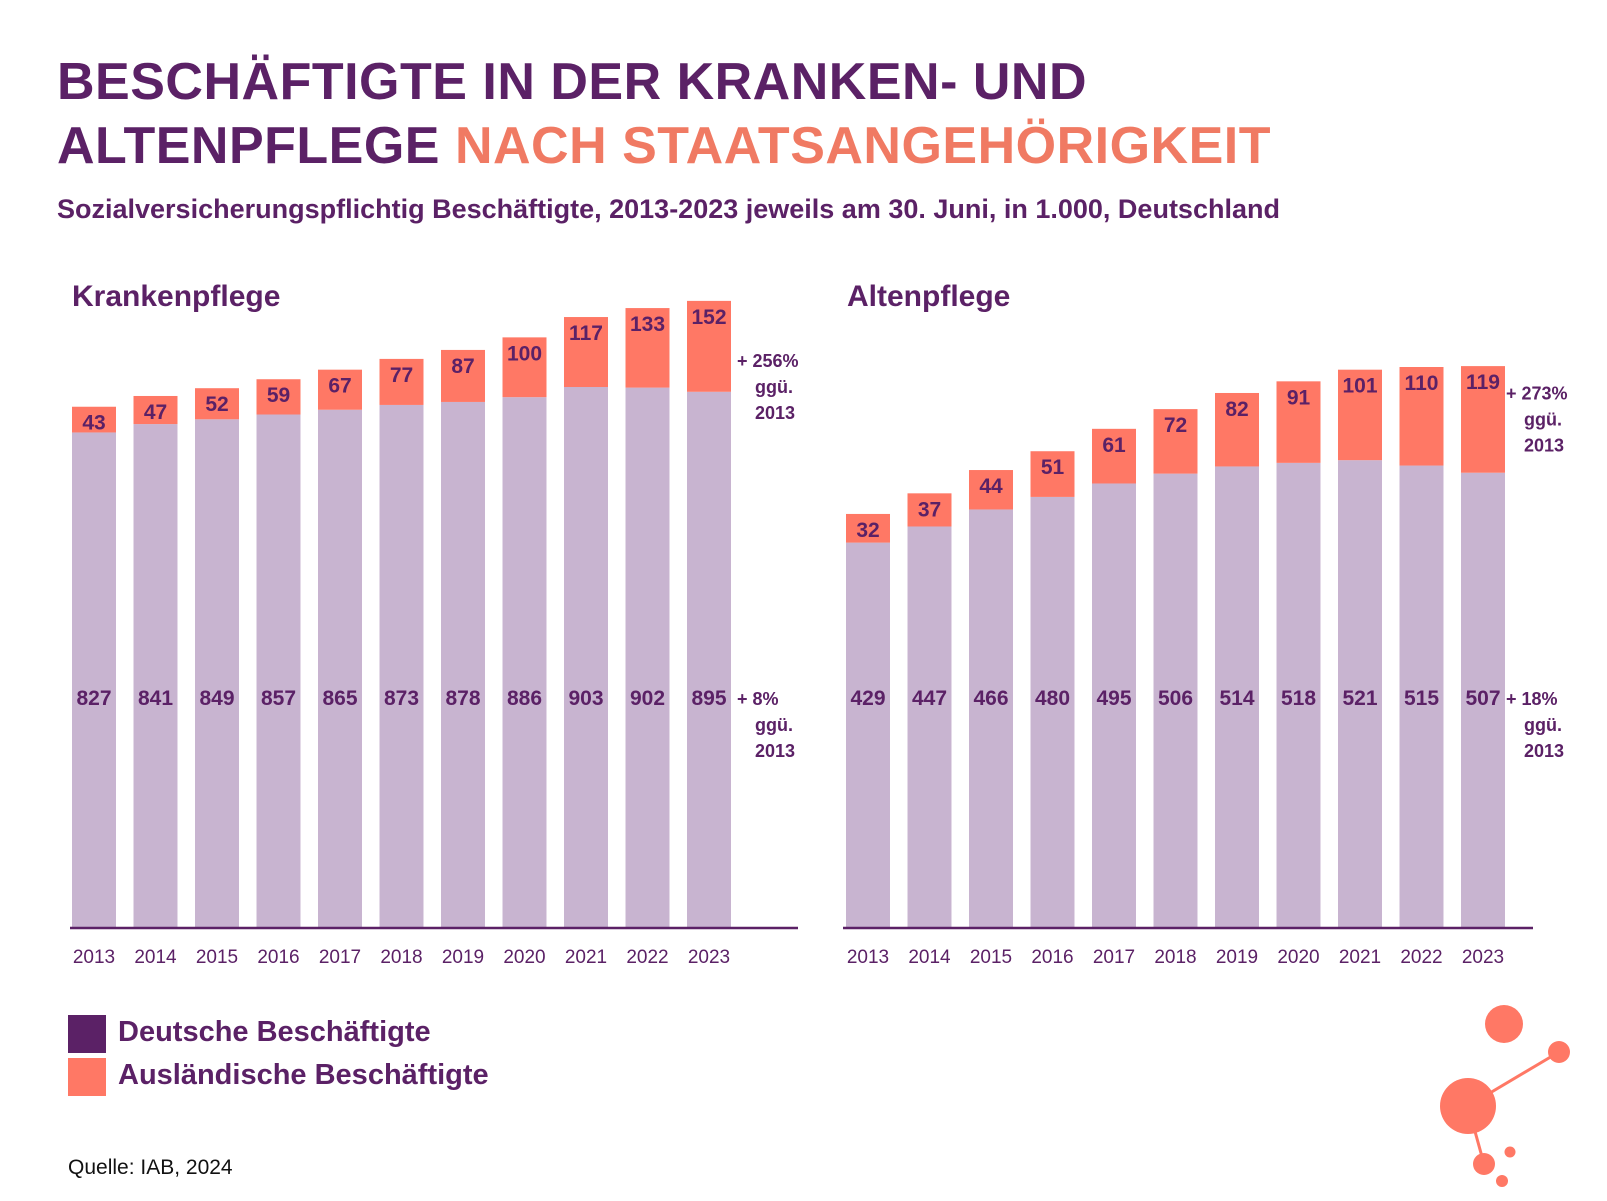  I want to click on annotation-foreign-change: ggü., so click(774, 387).